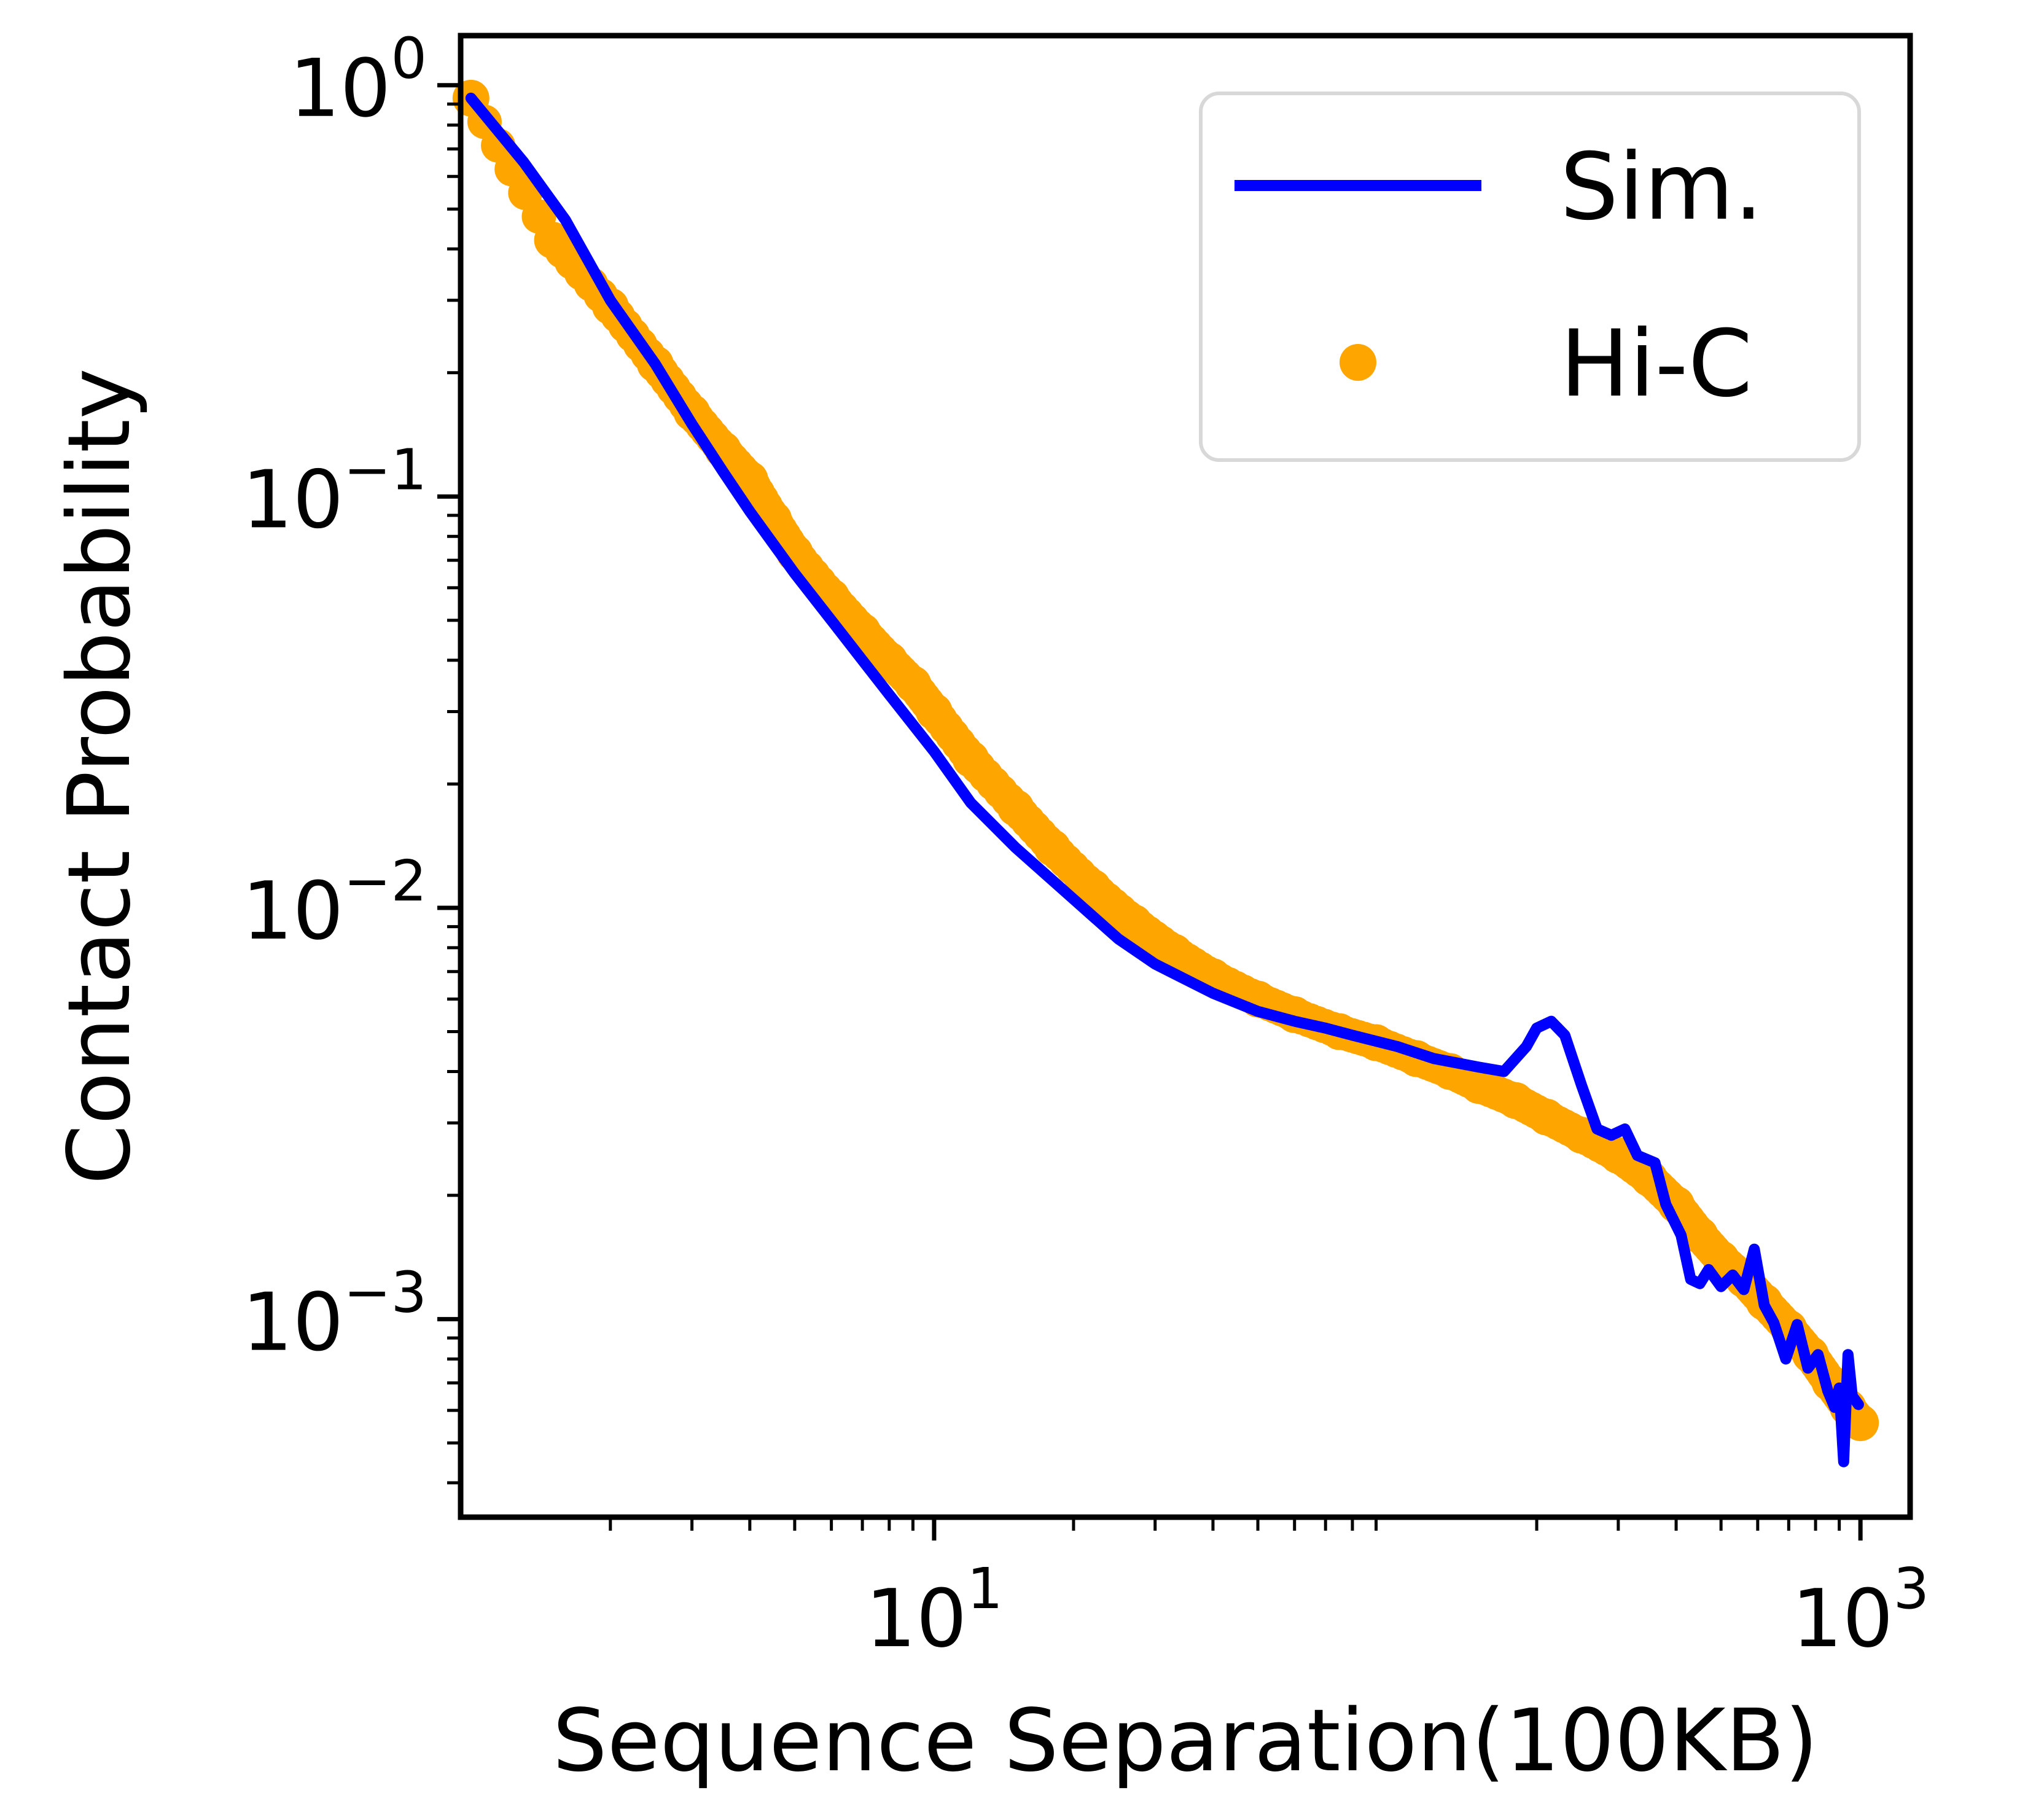 The width and height of the screenshot is (2044, 1820). I want to click on x-axis-label: Sequence Separation(100KB), so click(1186, 1741).